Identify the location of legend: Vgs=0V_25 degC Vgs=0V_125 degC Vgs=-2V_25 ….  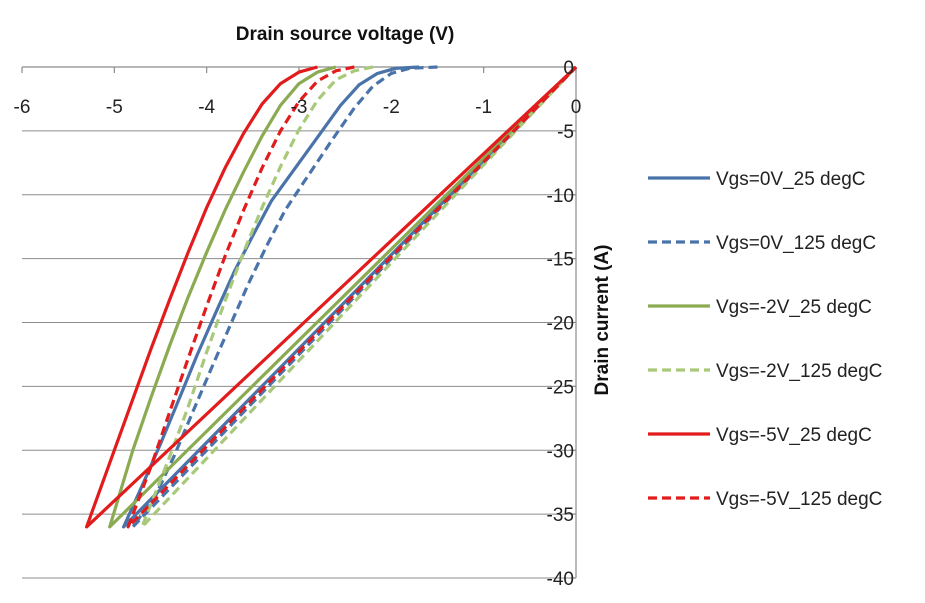
(765, 339).